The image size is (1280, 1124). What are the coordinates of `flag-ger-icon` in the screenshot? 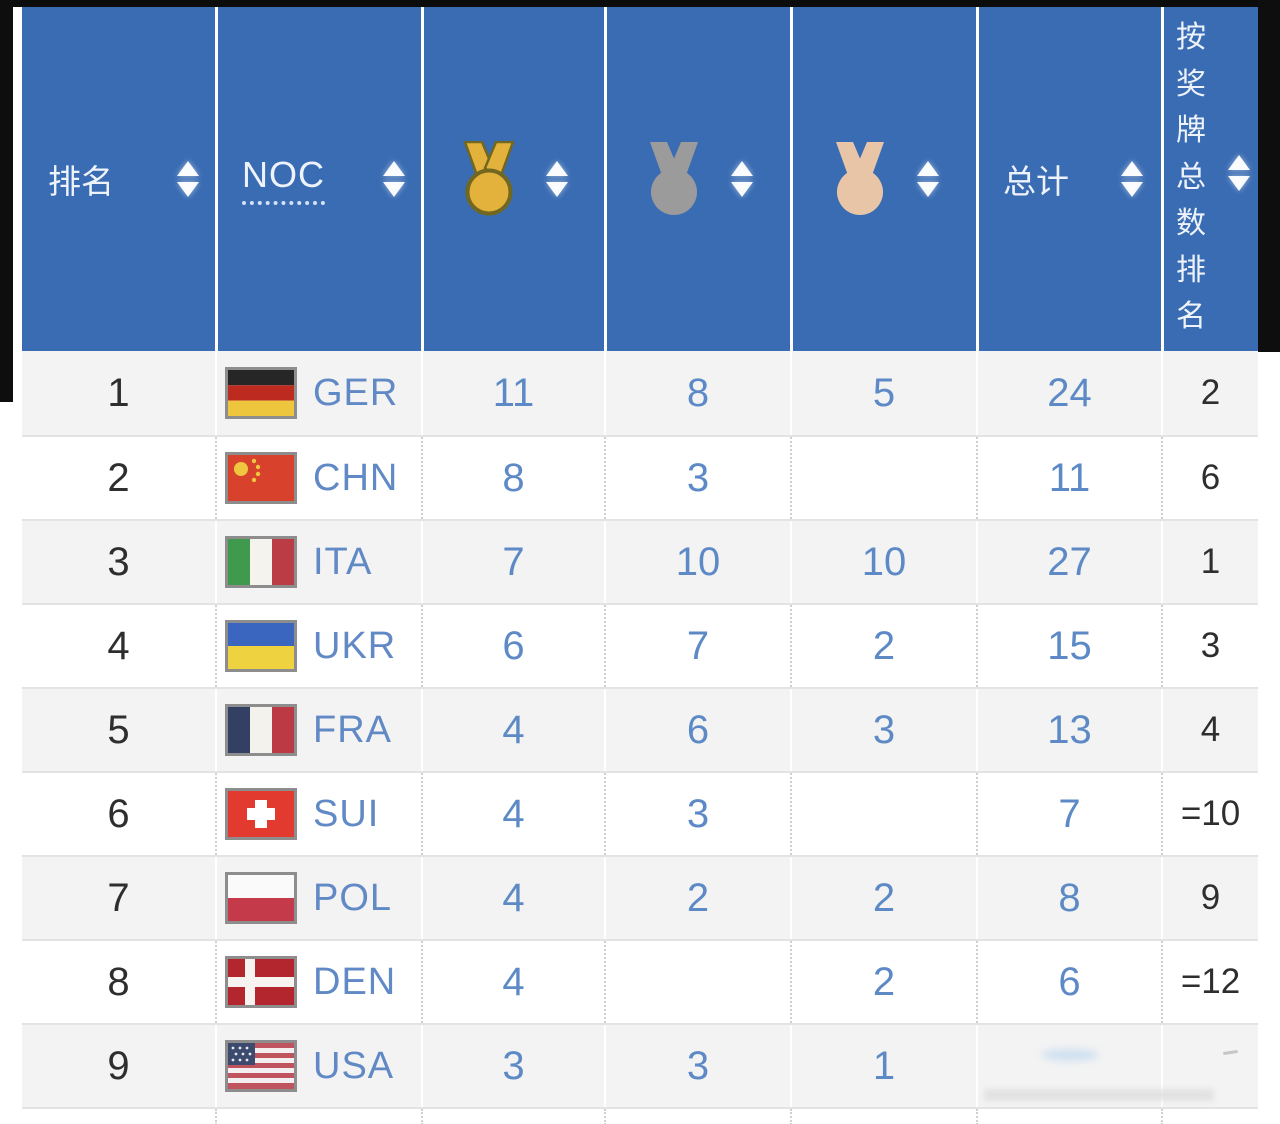 It's located at (261, 393).